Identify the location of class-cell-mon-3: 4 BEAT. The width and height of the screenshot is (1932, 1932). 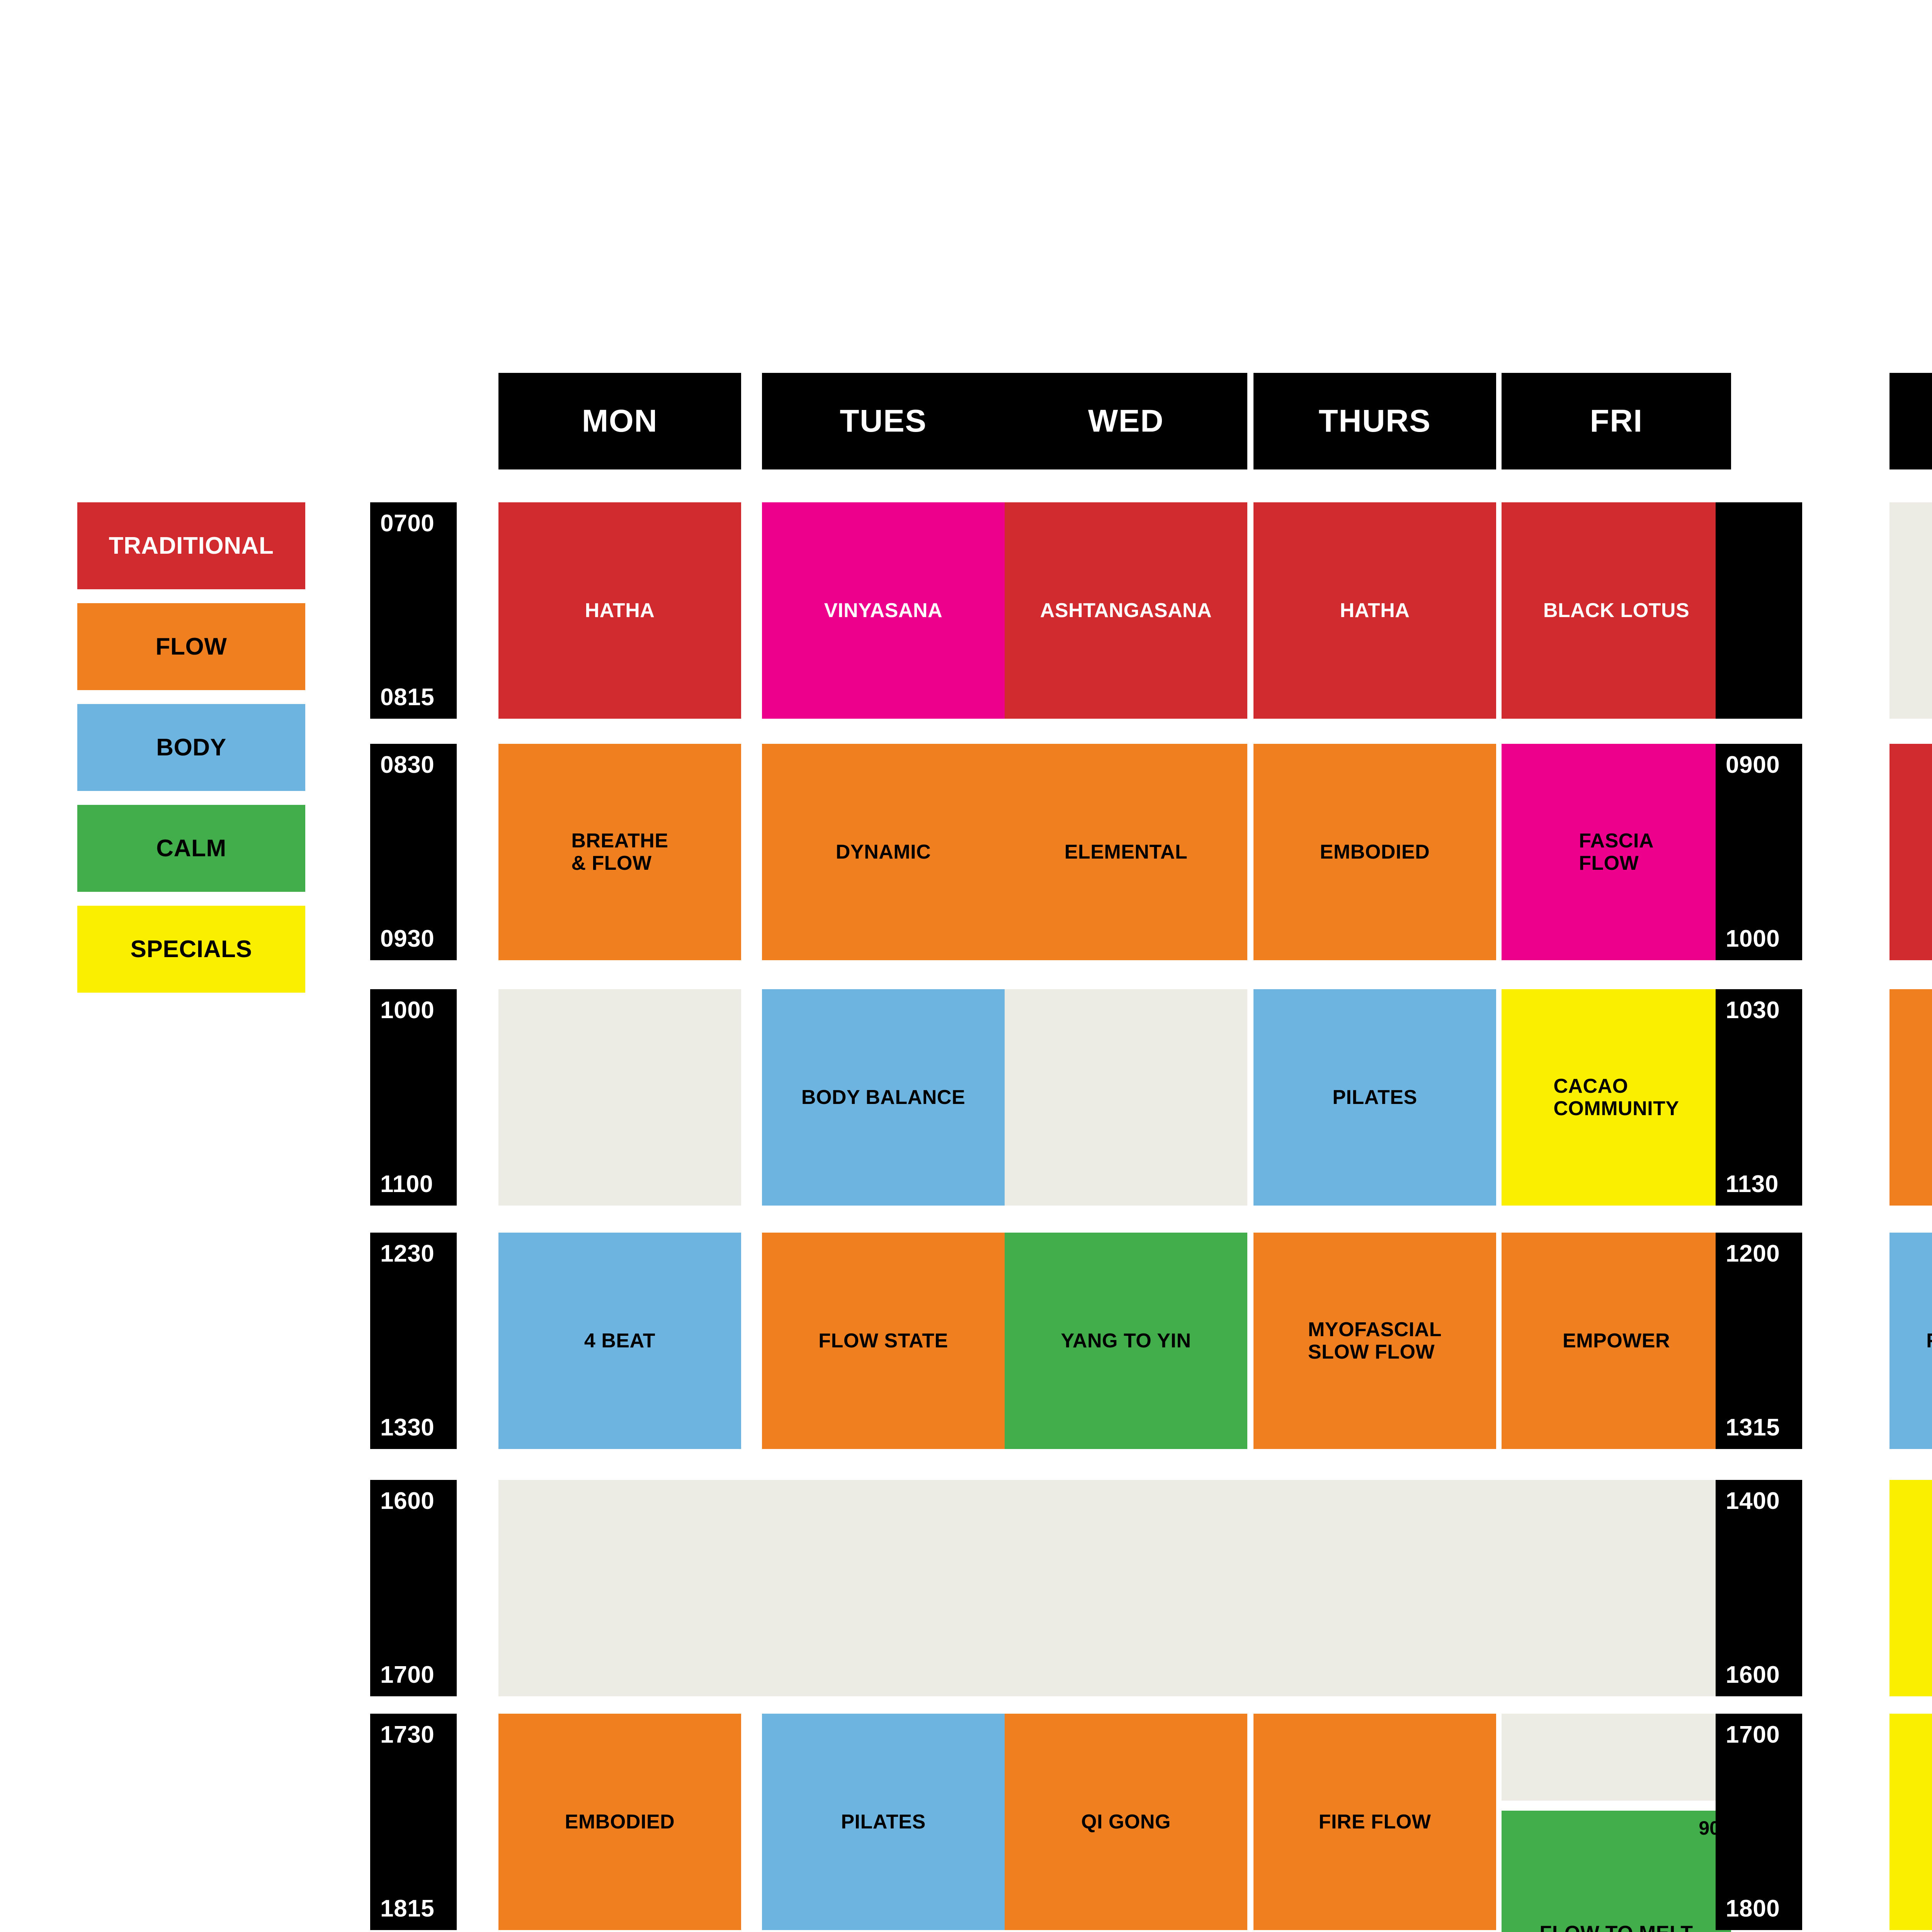
(620, 1341).